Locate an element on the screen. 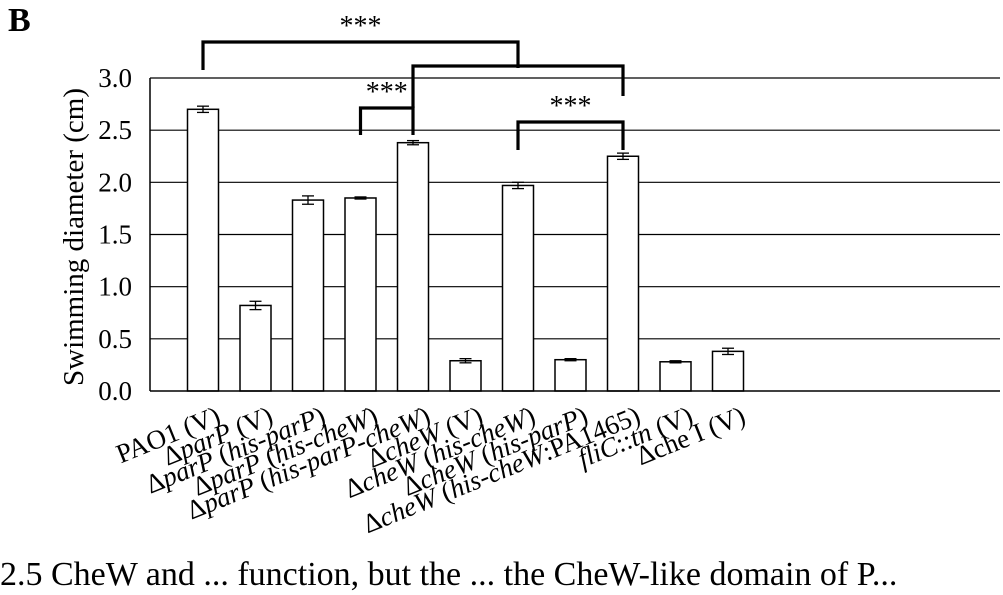  significance-bracket is located at coordinates (518, 86).